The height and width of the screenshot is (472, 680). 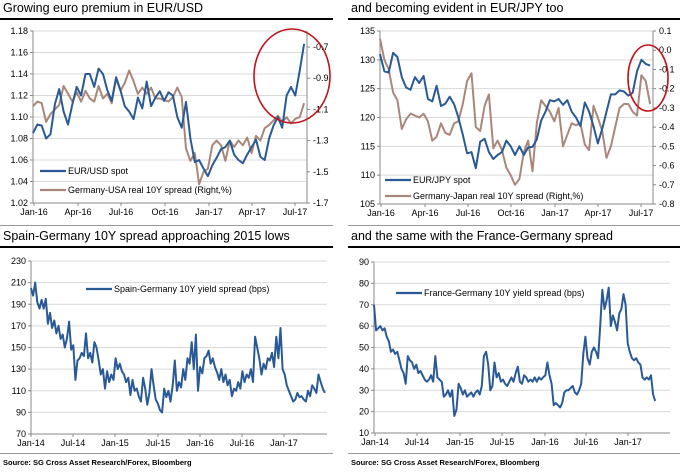 I want to click on spain-germany-x-tick-label: Jan-16, so click(x=200, y=443).